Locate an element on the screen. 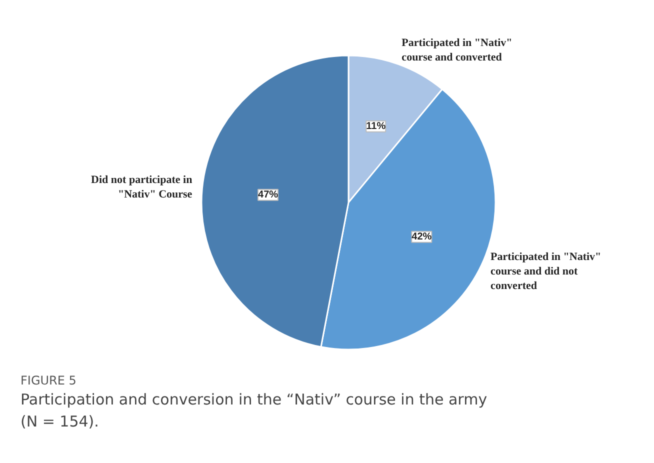 Image resolution: width=654 pixels, height=463 pixels. slice-label: Participated in "Nativ" course and converted is located at coordinates (457, 50).